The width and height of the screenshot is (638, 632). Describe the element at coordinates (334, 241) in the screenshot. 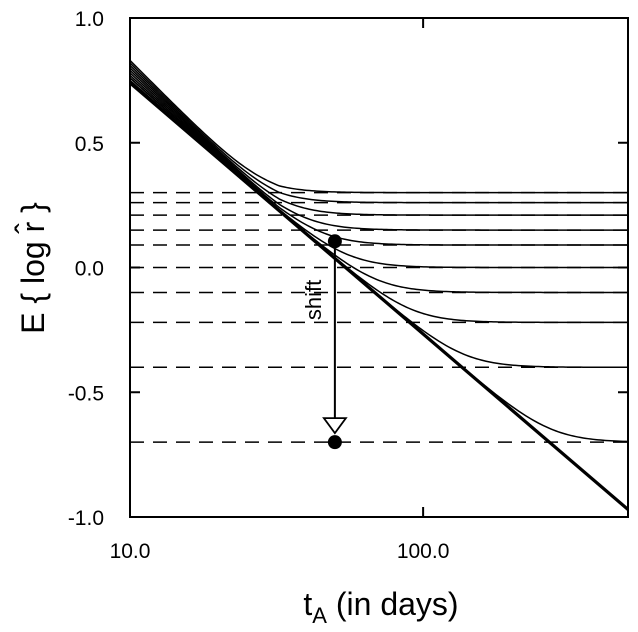

I see `shift-start-point` at that location.